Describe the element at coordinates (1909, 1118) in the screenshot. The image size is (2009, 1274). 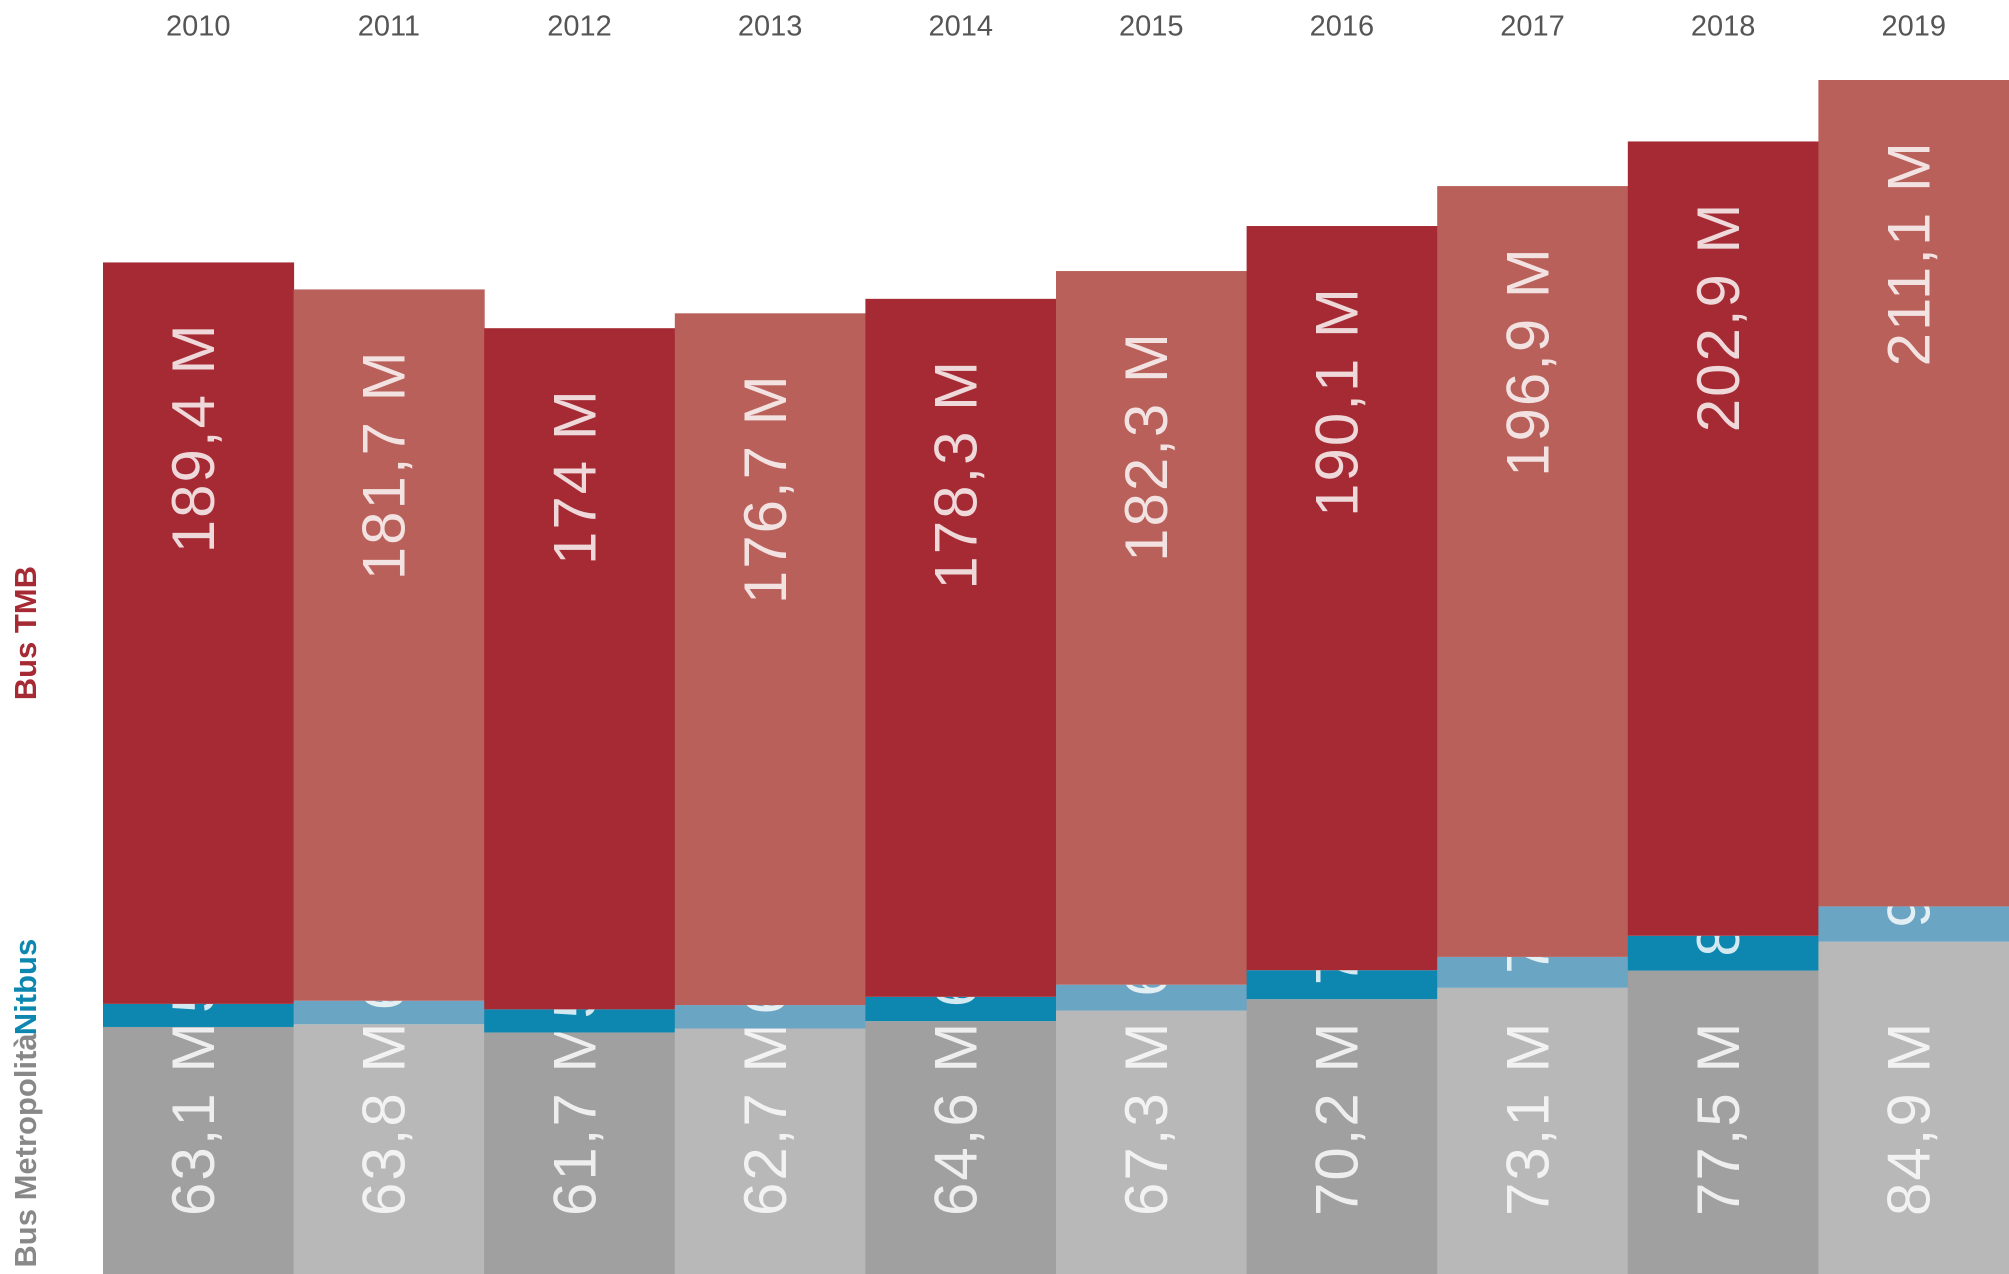
I see `value-label: 84,9 M` at that location.